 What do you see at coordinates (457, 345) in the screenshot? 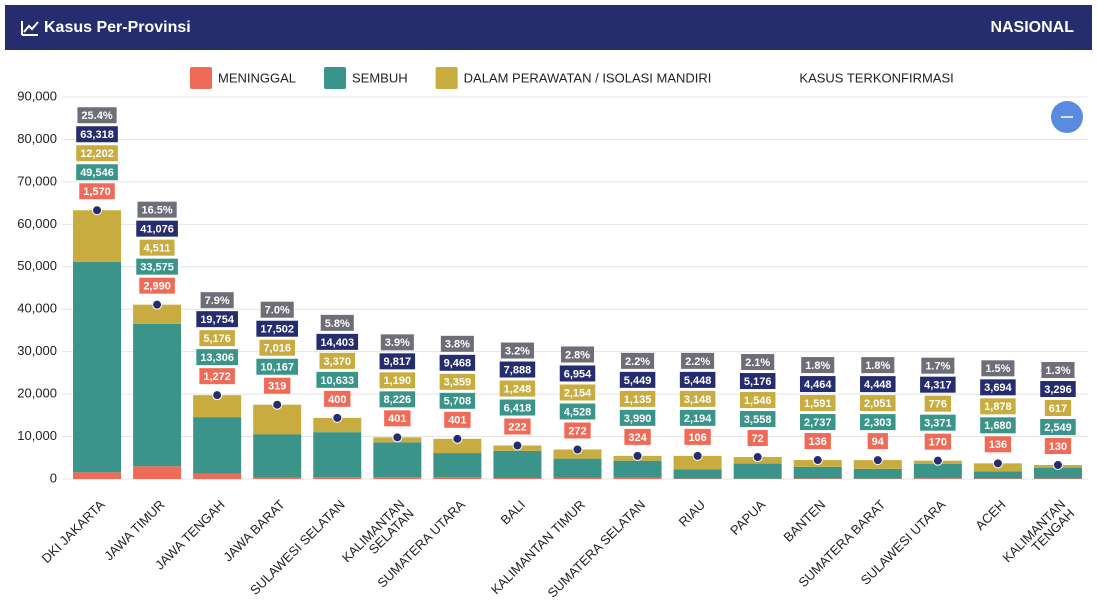
I see `percent-label: 3.8%` at bounding box center [457, 345].